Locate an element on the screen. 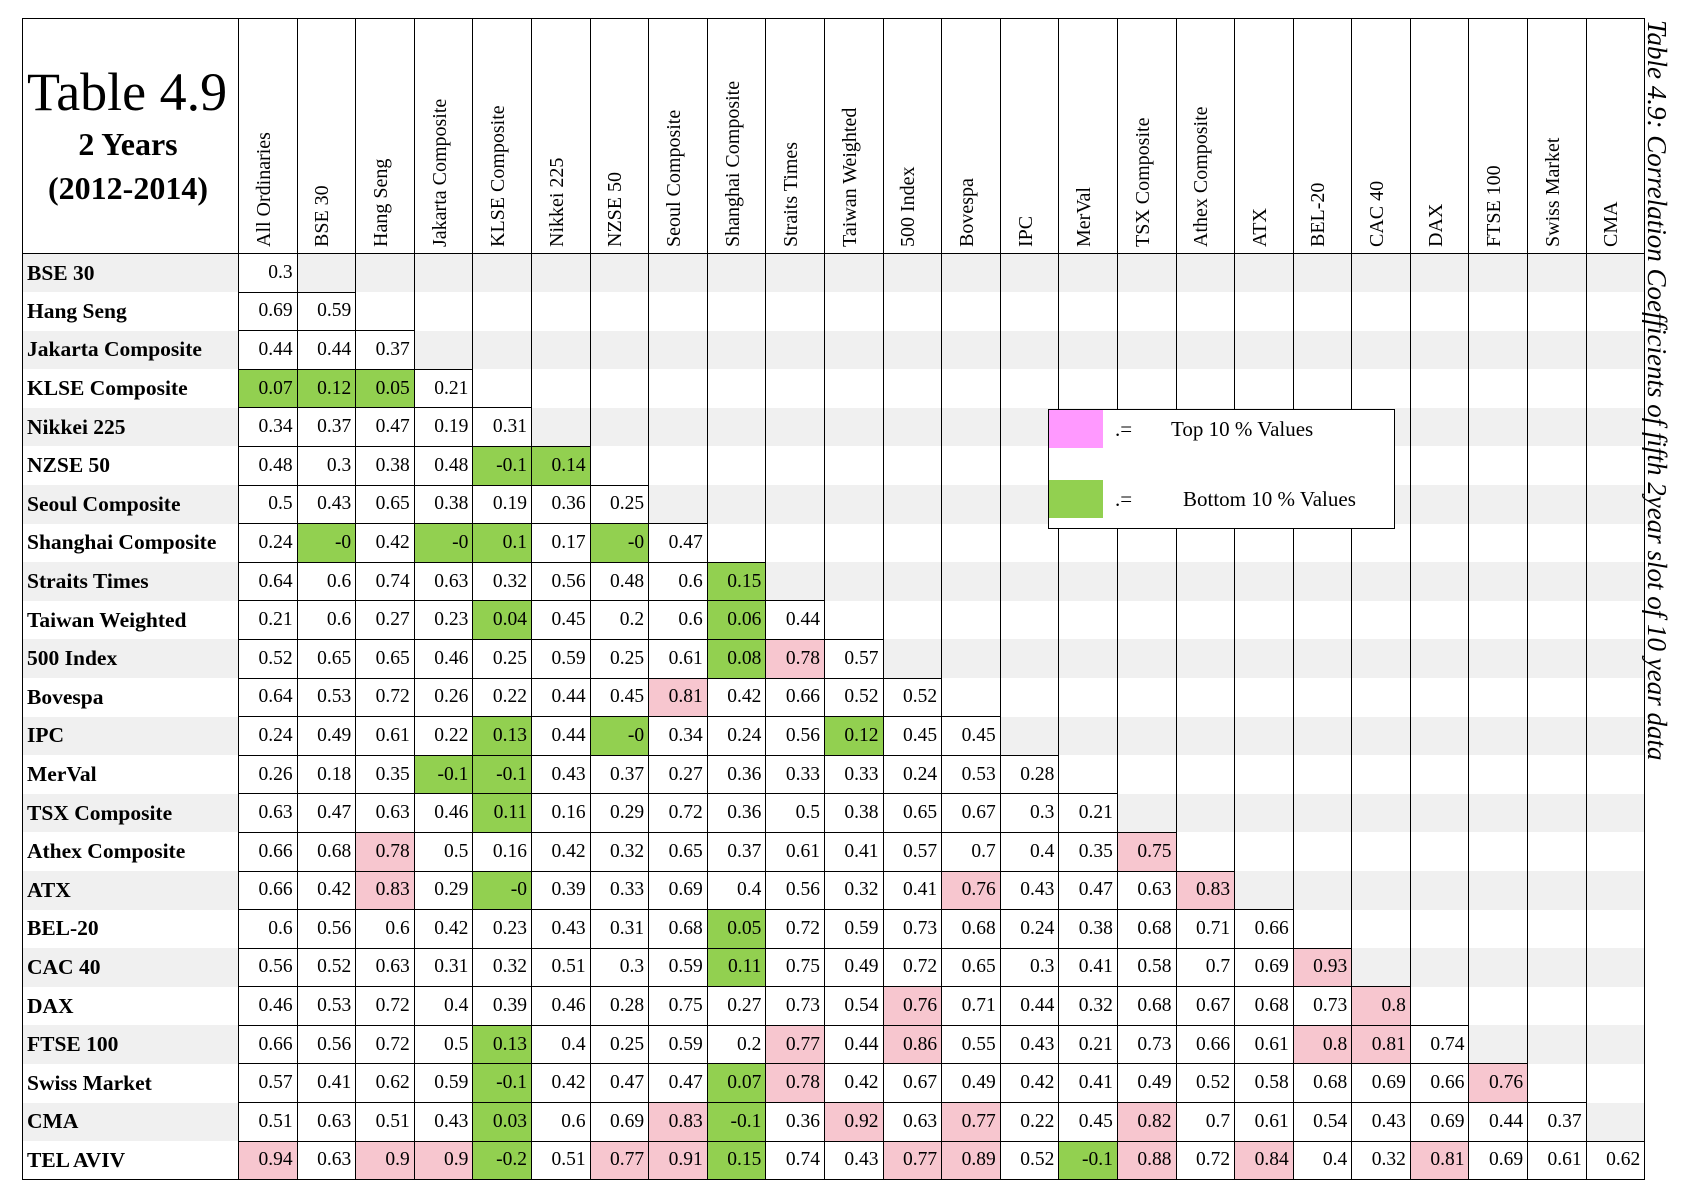  value-cell: 0.1 is located at coordinates (502, 543).